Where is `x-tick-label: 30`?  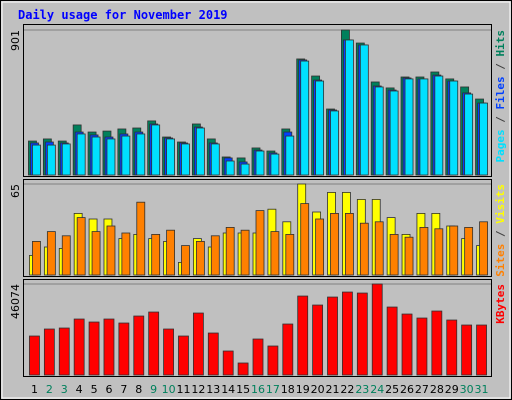
x-tick-label: 30 is located at coordinates (467, 389).